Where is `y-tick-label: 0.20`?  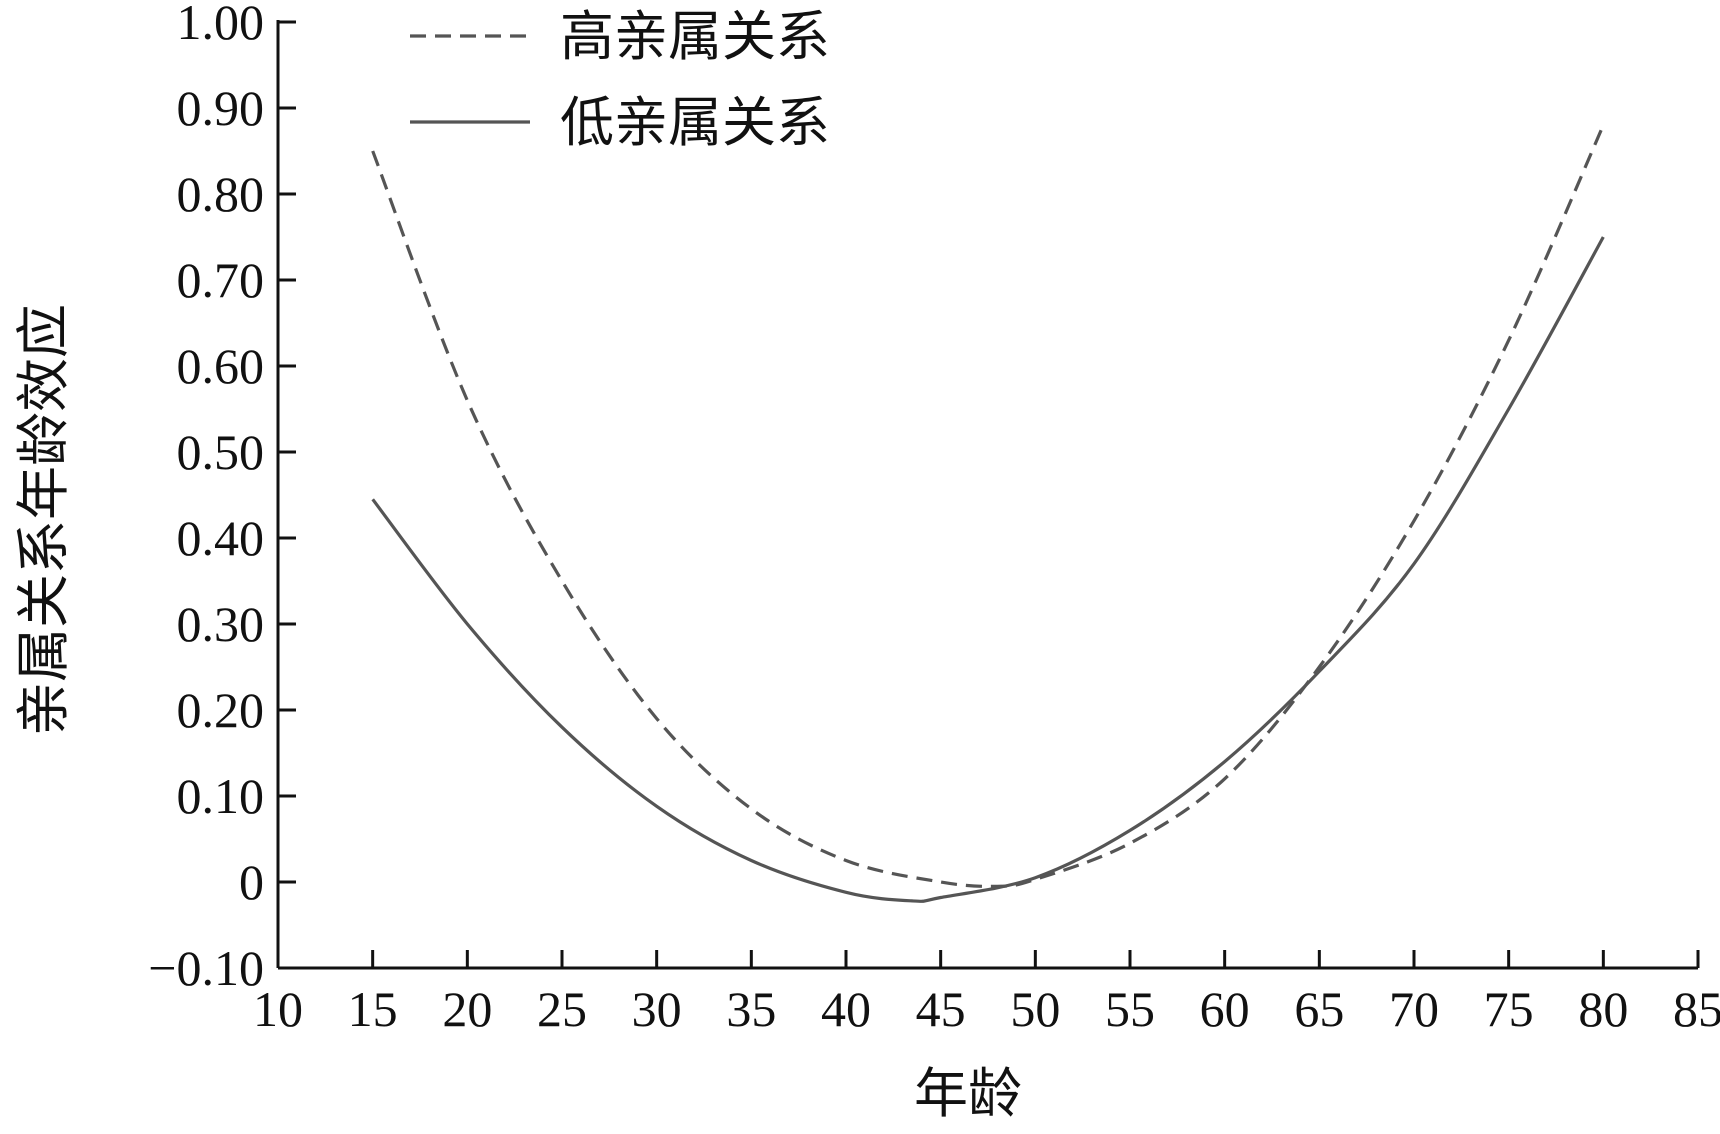
y-tick-label: 0.20 is located at coordinates (221, 710).